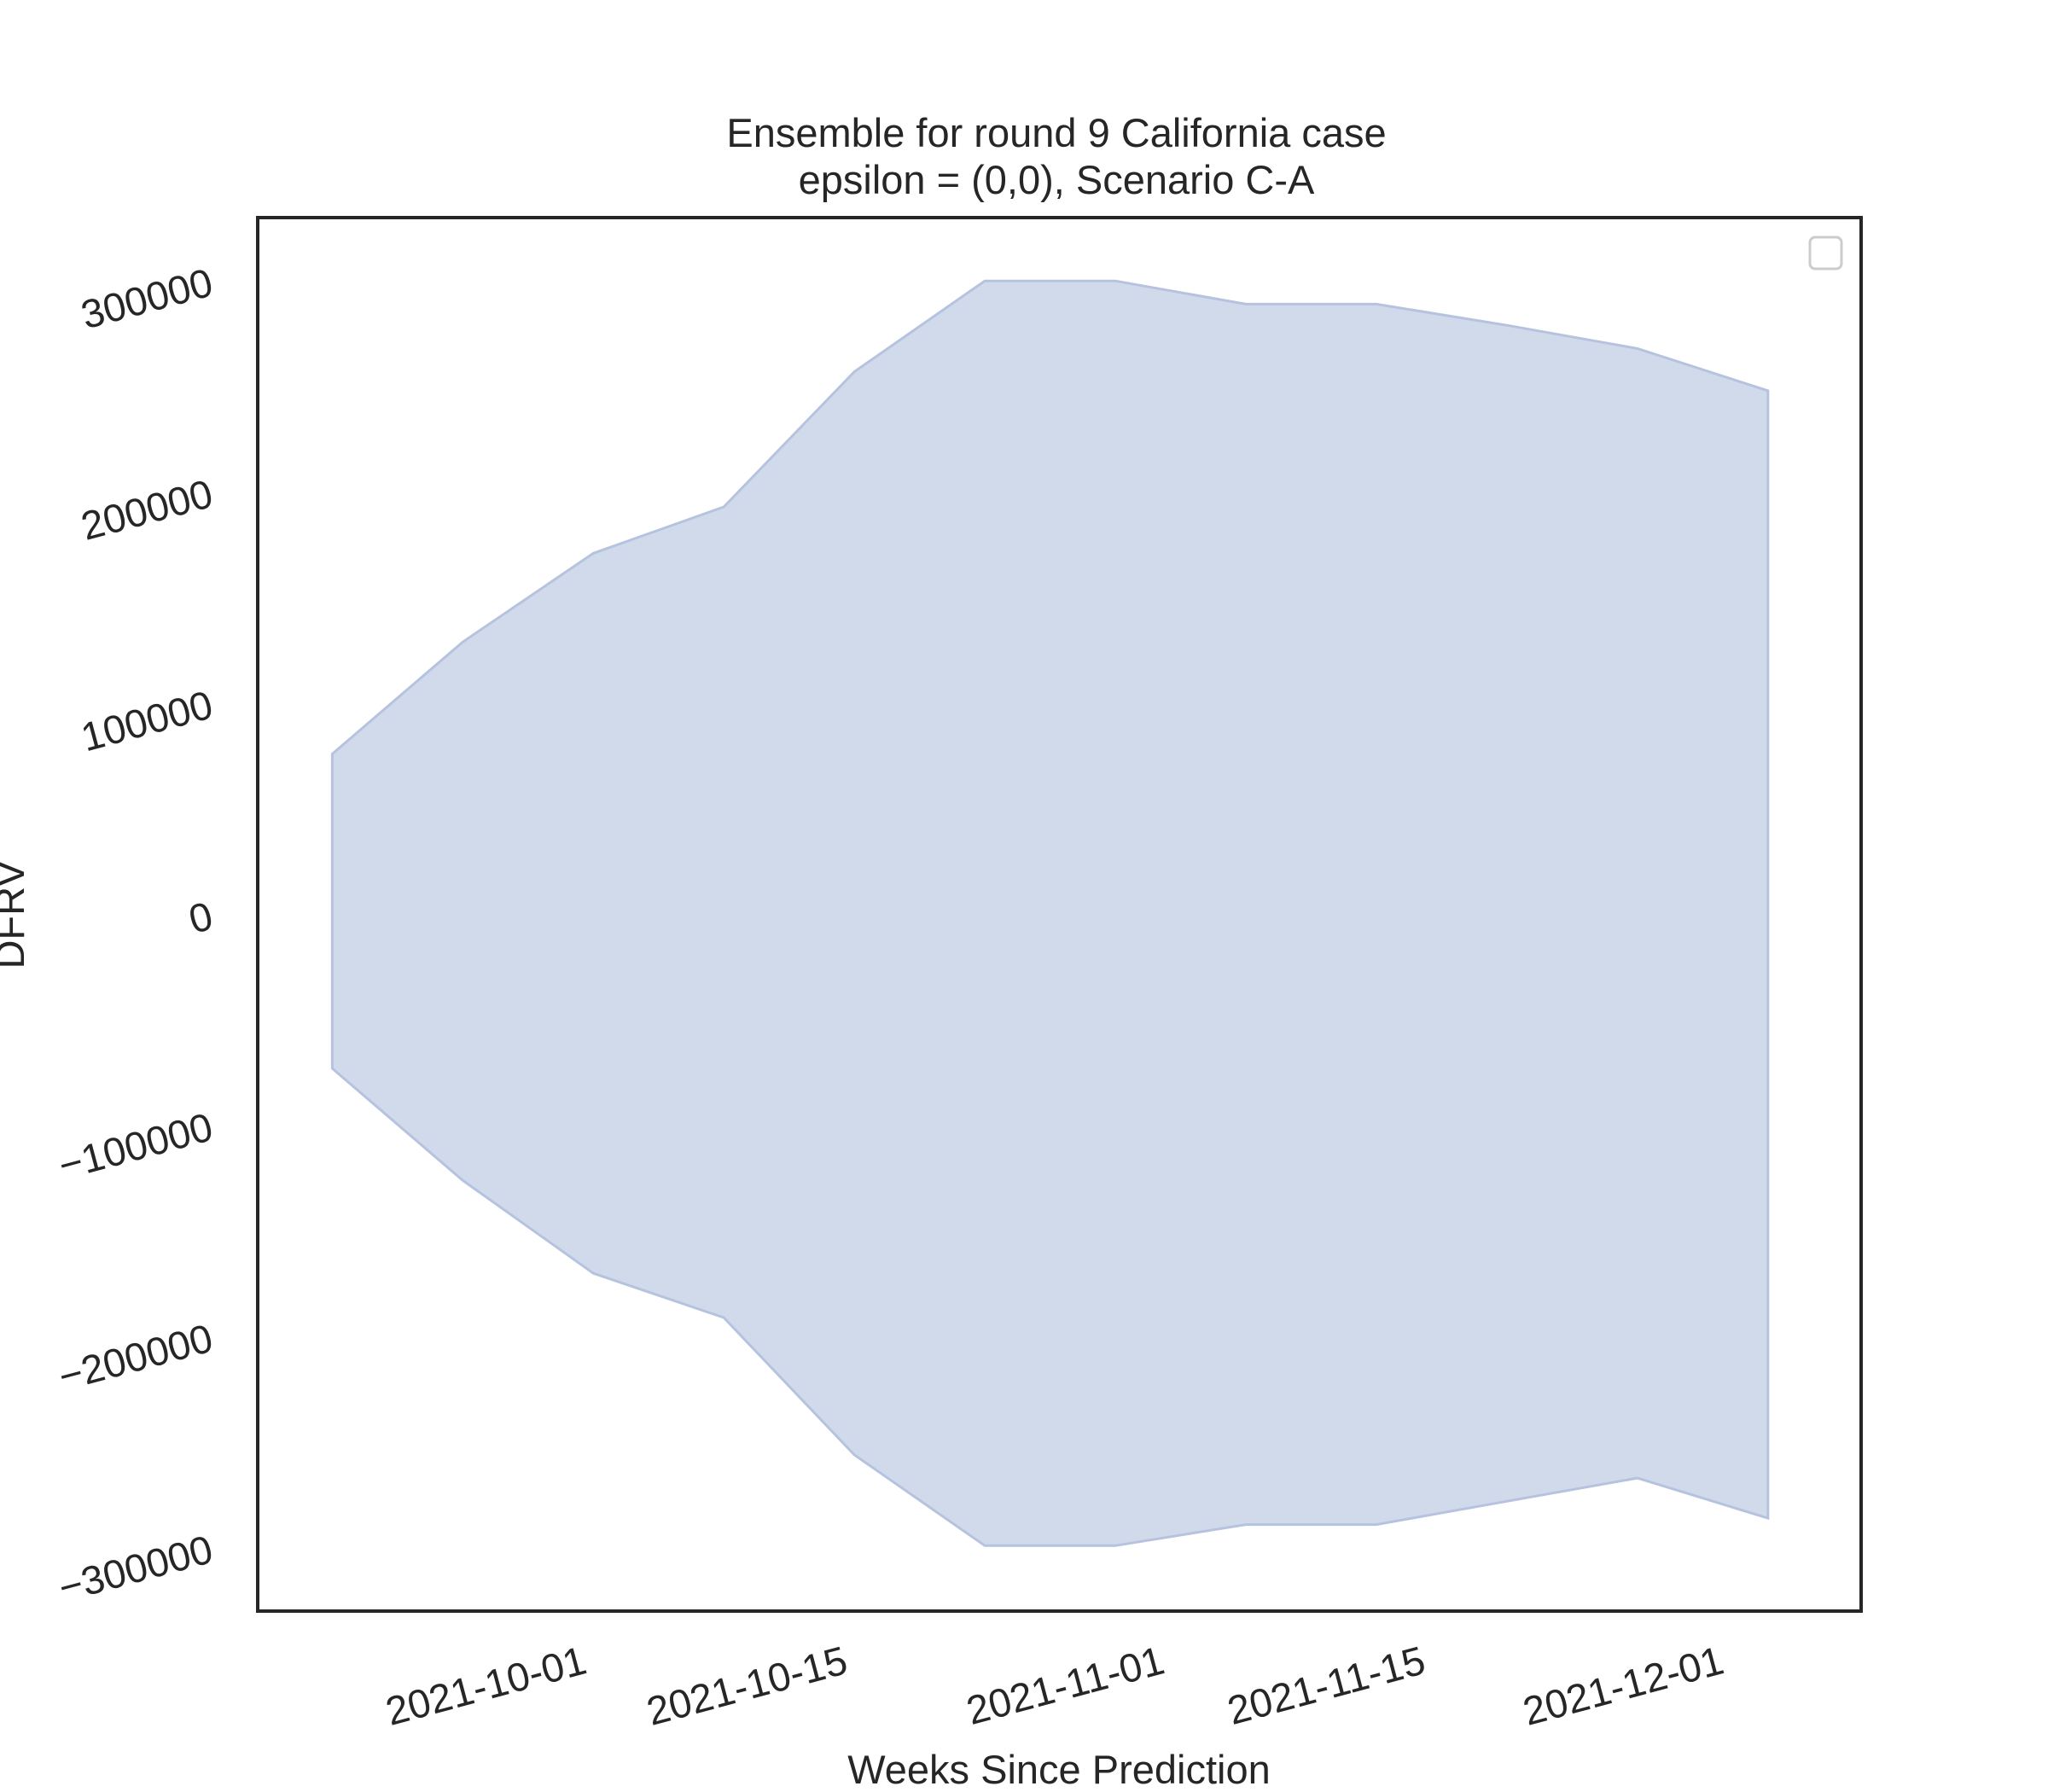  What do you see at coordinates (146, 721) in the screenshot?
I see `y-tick-label: 100000` at bounding box center [146, 721].